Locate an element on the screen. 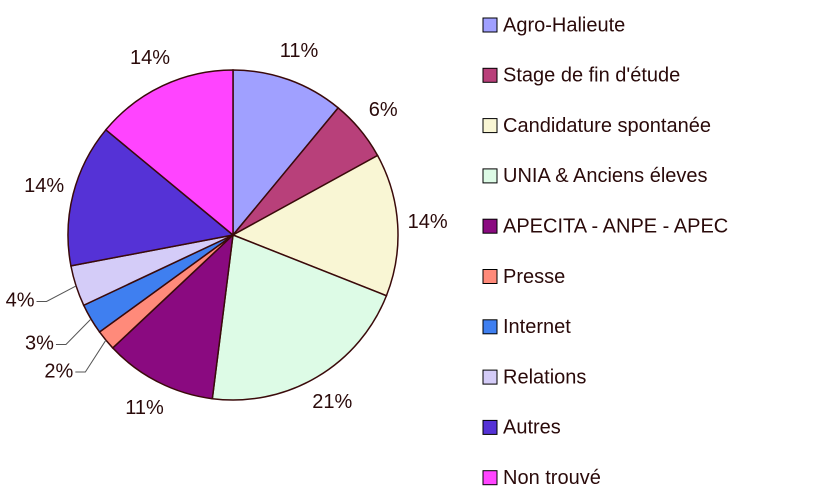 This screenshot has width=824, height=489. legend-label: Autres is located at coordinates (532, 428).